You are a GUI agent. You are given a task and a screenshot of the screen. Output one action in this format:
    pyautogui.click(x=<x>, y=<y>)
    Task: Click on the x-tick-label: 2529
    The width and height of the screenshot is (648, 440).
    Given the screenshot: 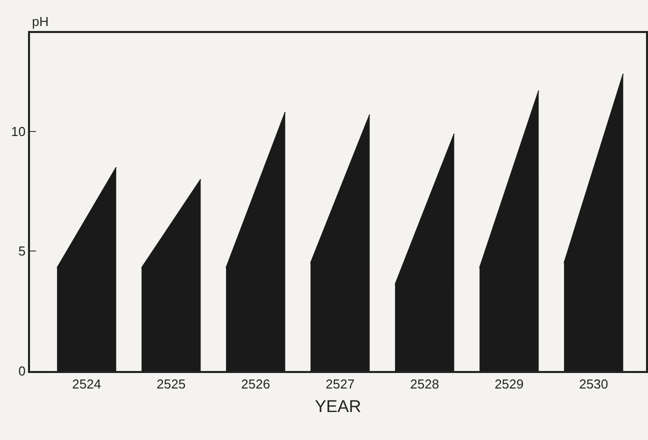 What is the action you would take?
    pyautogui.click(x=509, y=384)
    